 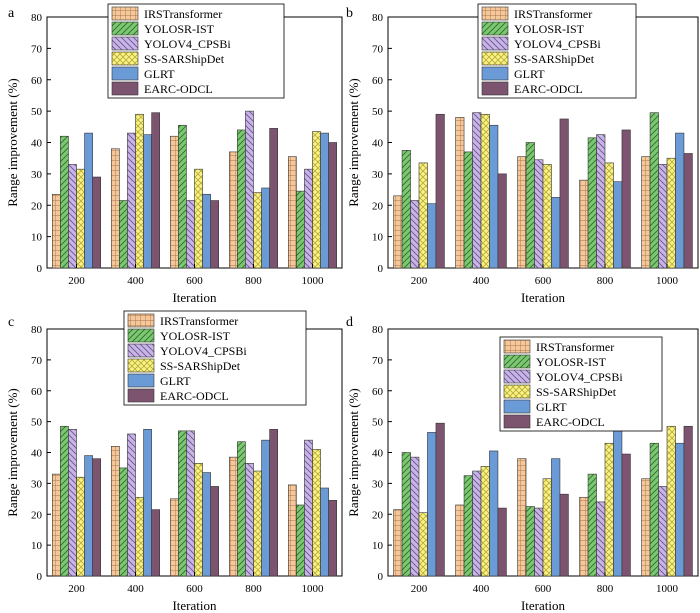 I want to click on x-tick-label: 1000, so click(x=667, y=281).